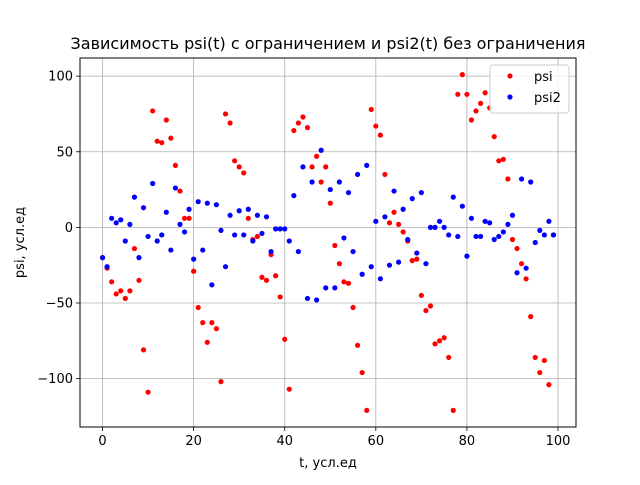 The height and width of the screenshot is (485, 640). What do you see at coordinates (102, 441) in the screenshot?
I see `x-tick-label: 0` at bounding box center [102, 441].